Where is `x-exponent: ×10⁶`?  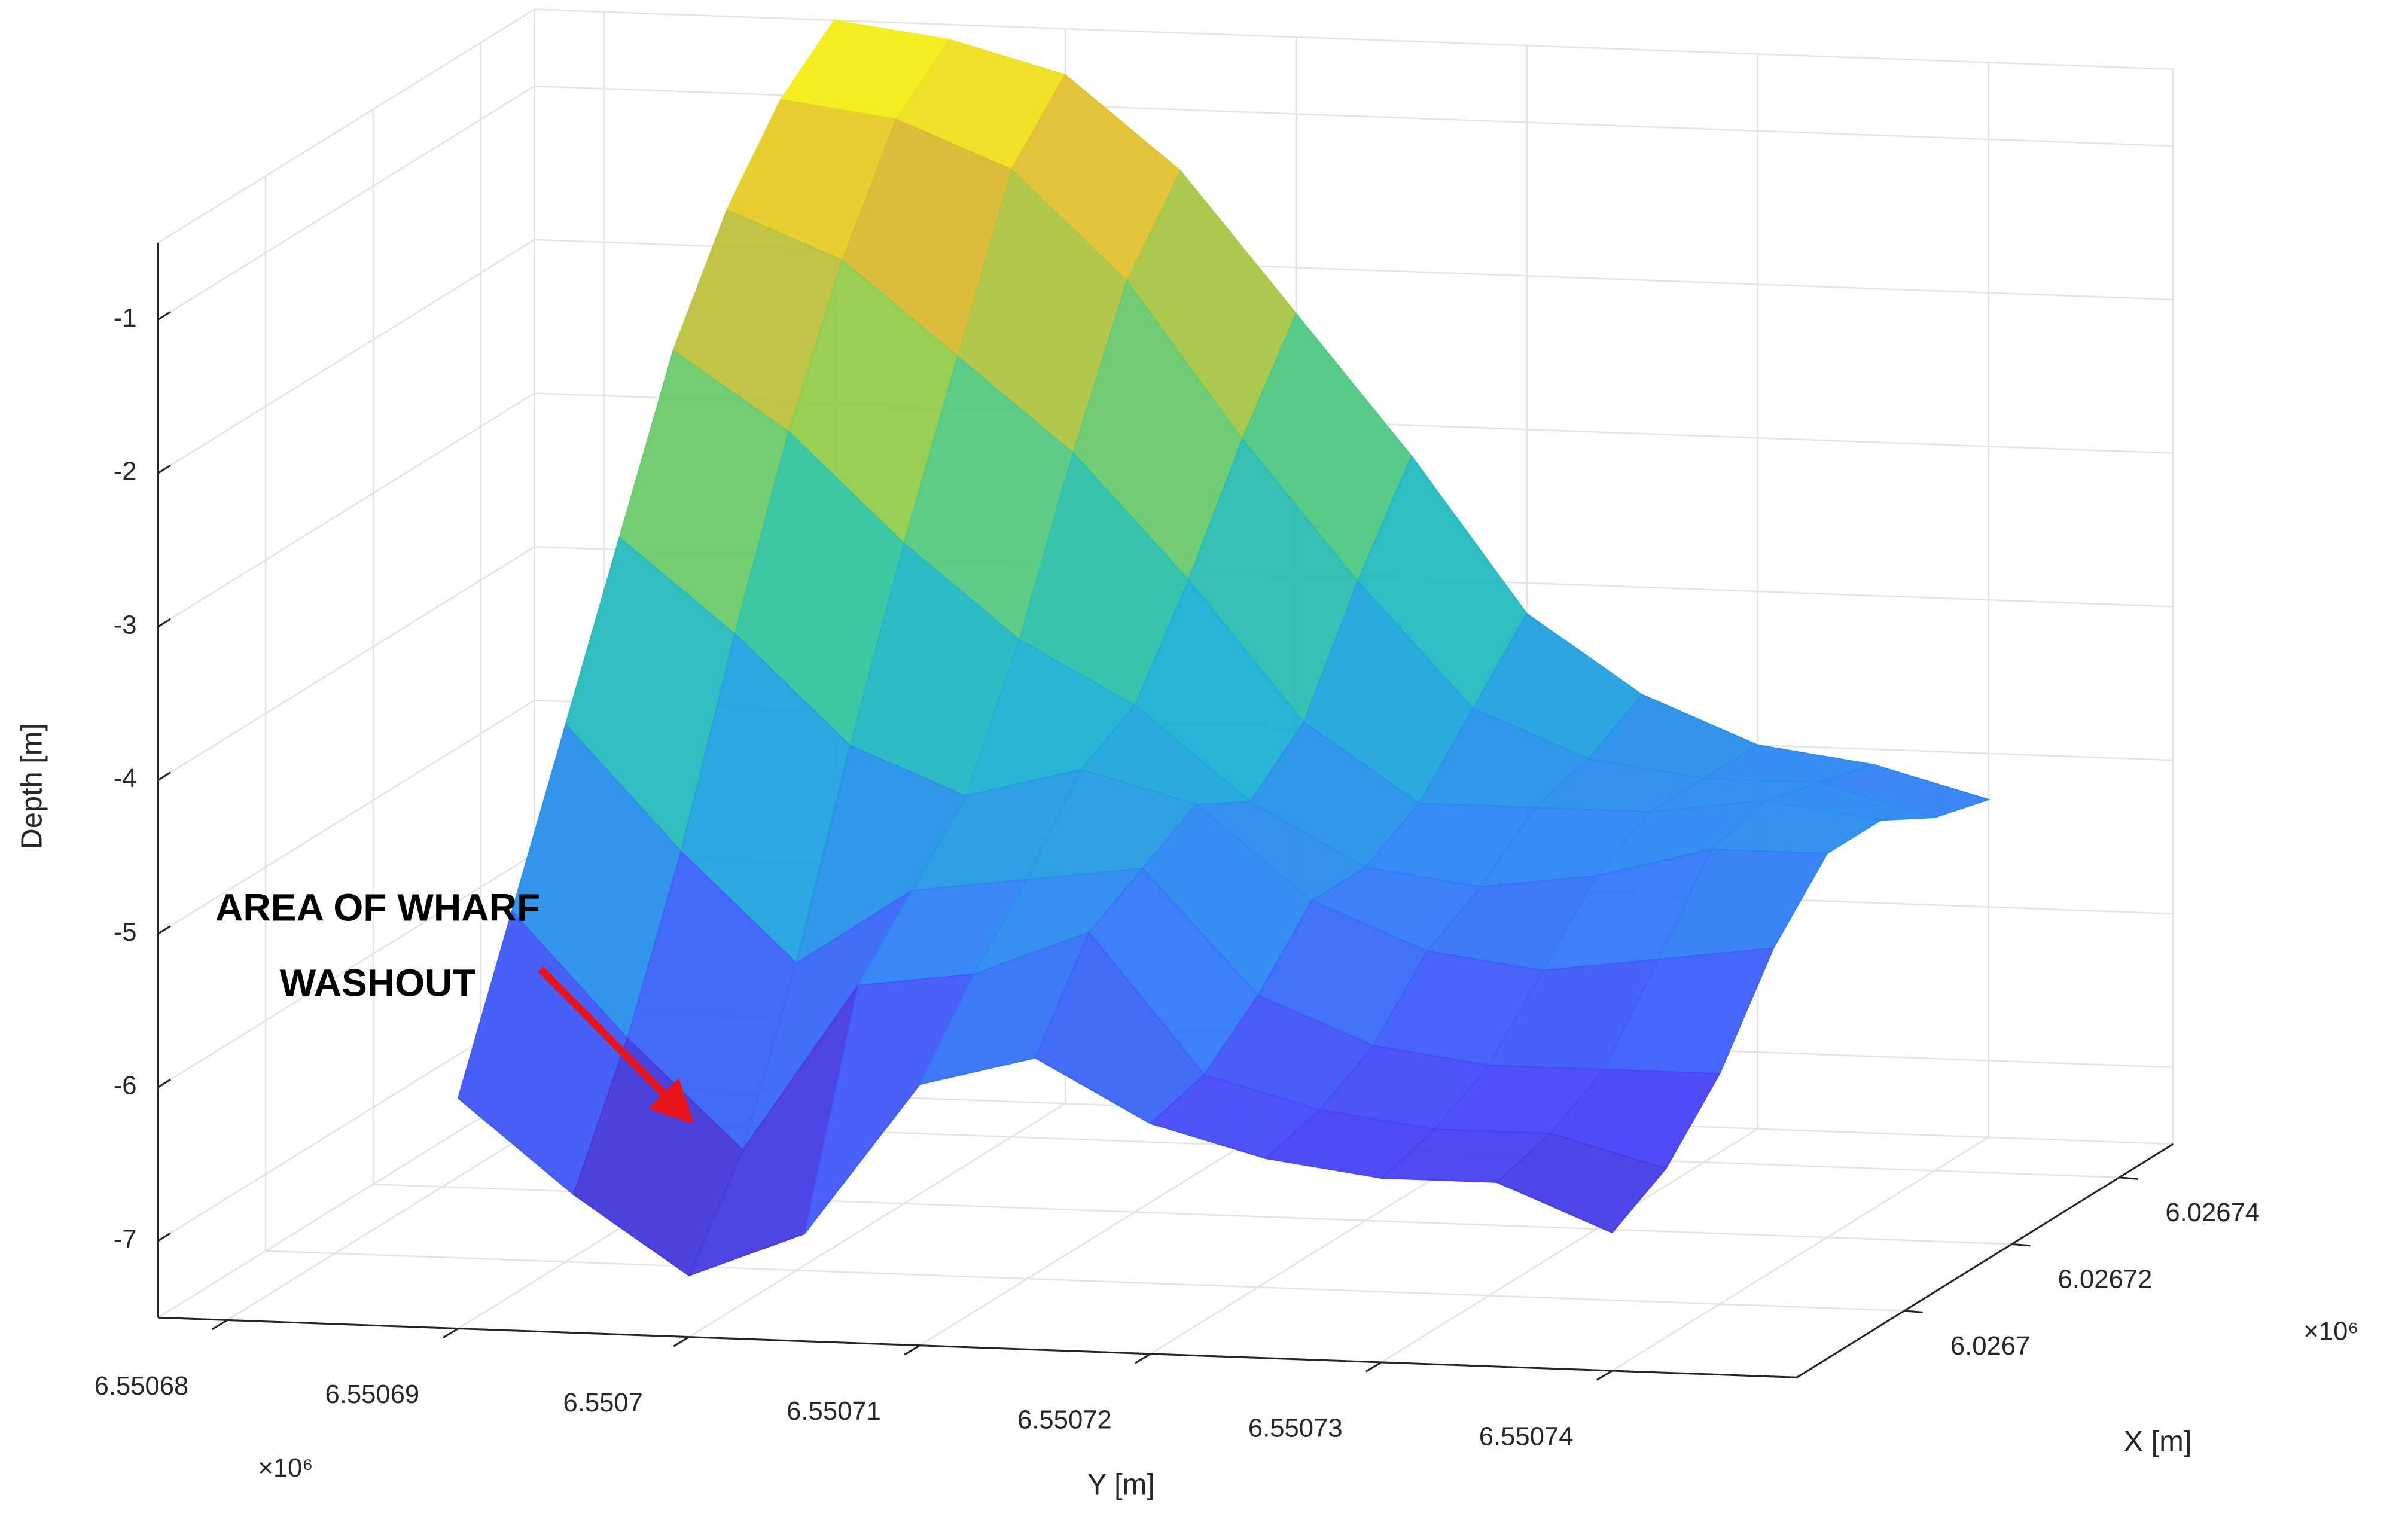
x-exponent: ×10⁶ is located at coordinates (2330, 1331).